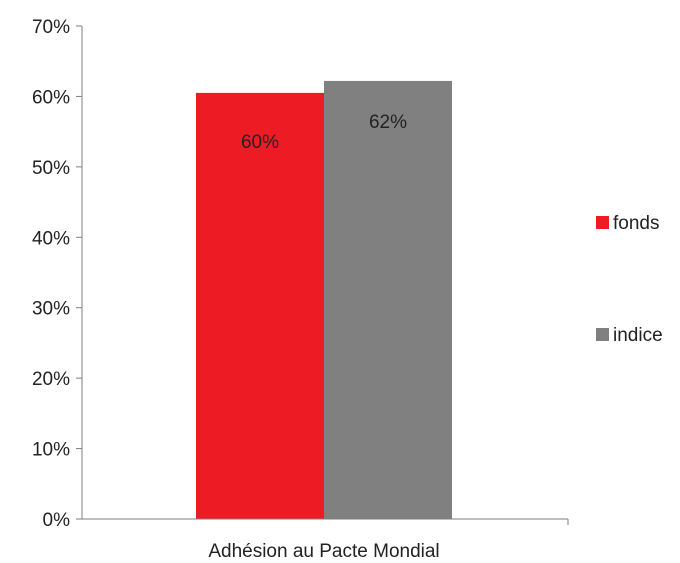 This screenshot has height=563, width=680. What do you see at coordinates (51, 97) in the screenshot?
I see `y-tick-label: 60%` at bounding box center [51, 97].